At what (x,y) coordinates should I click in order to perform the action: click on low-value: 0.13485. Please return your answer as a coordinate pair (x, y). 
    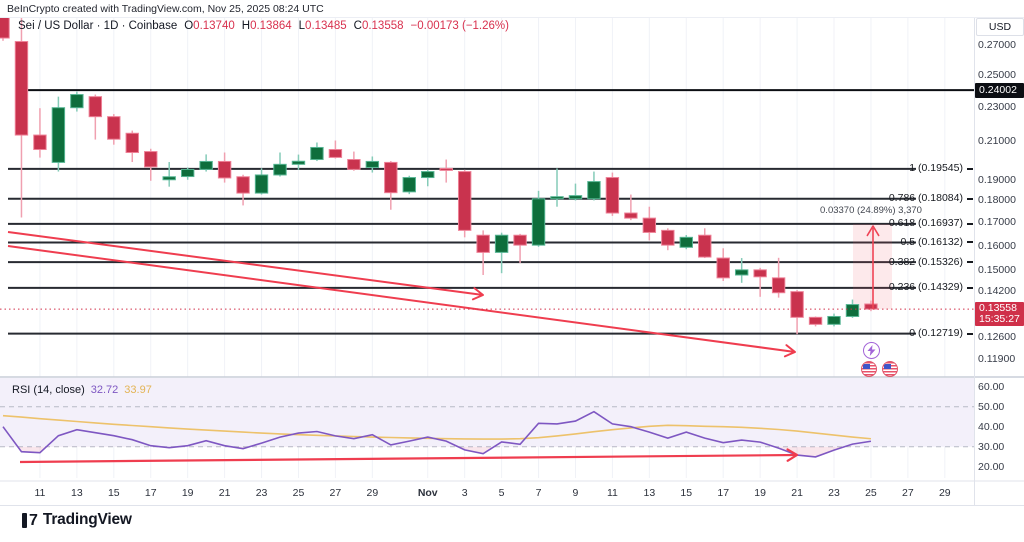
    Looking at the image, I should click on (326, 26).